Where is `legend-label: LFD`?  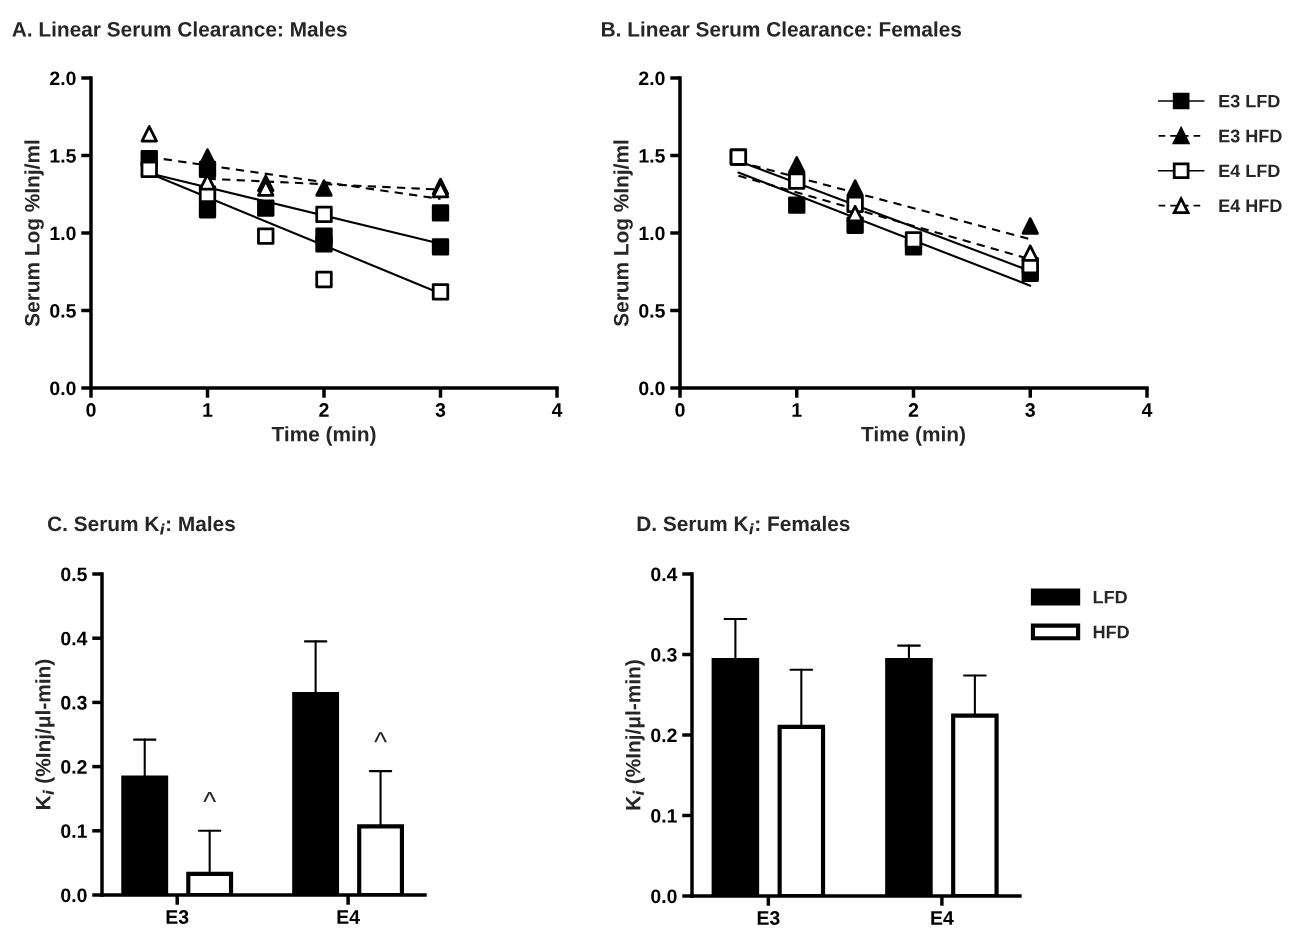
legend-label: LFD is located at coordinates (1110, 597).